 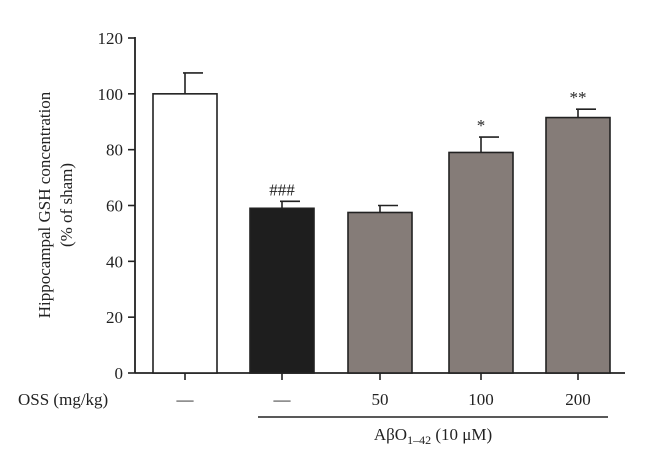 I want to click on y-tick-label: 0, so click(x=119, y=373).